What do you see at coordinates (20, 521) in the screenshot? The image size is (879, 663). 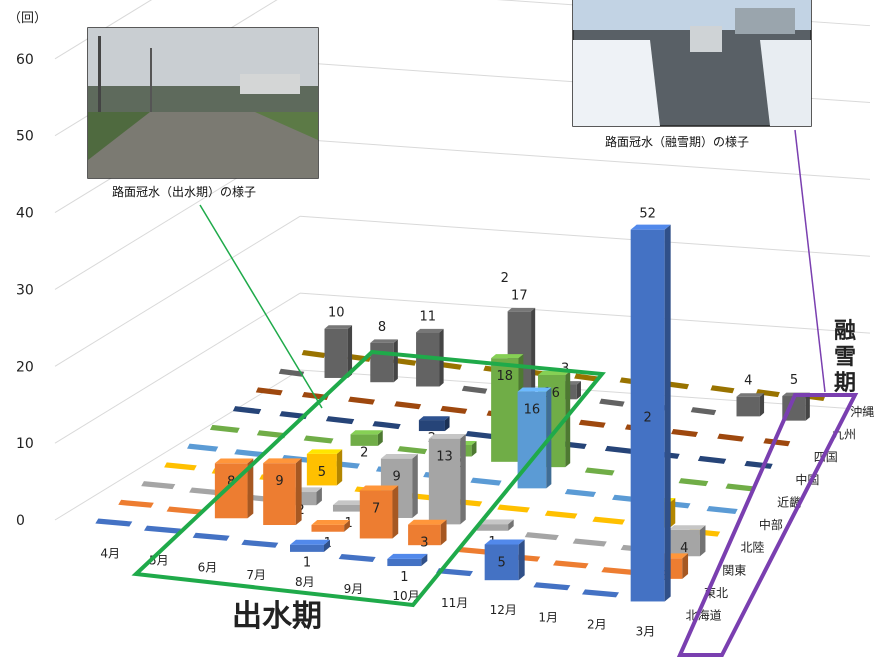 I see `y-tick-label: 0` at bounding box center [20, 521].